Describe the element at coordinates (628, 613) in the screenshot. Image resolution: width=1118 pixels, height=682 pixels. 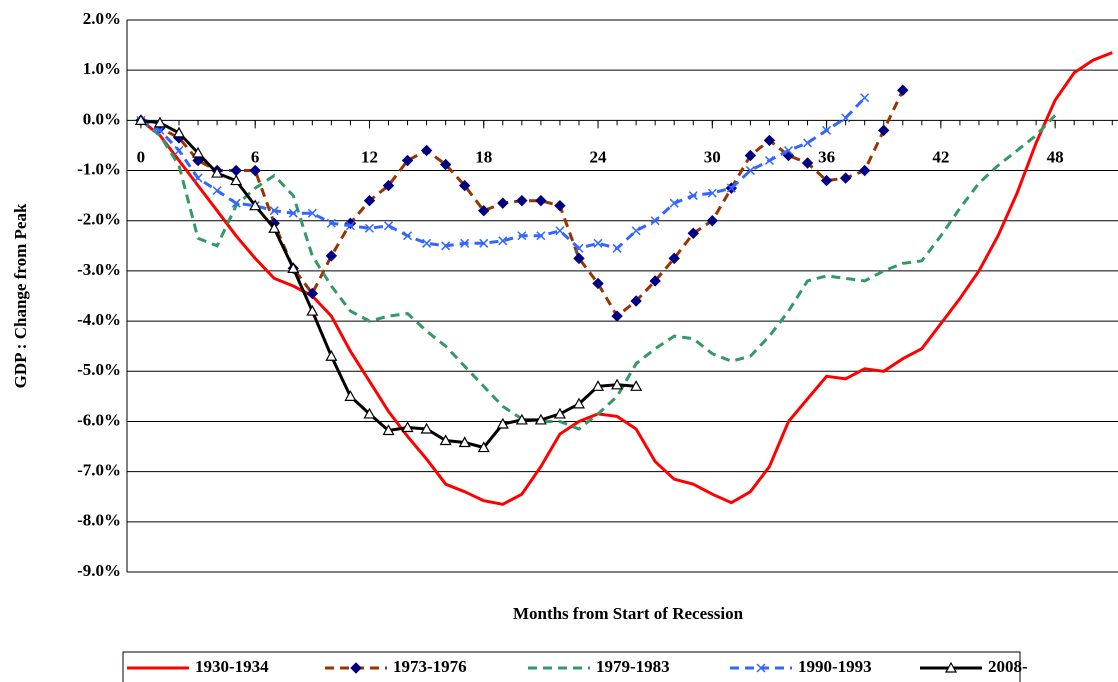
I see `x-axis-title: Months from Start of Recession` at that location.